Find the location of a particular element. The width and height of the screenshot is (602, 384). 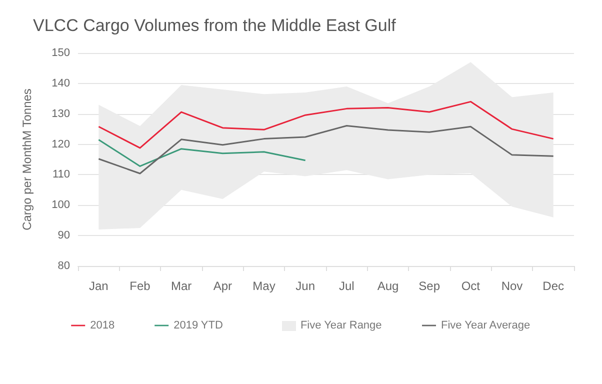

y-axis-title: Cargo per MonthM Tonnes is located at coordinates (27, 159).